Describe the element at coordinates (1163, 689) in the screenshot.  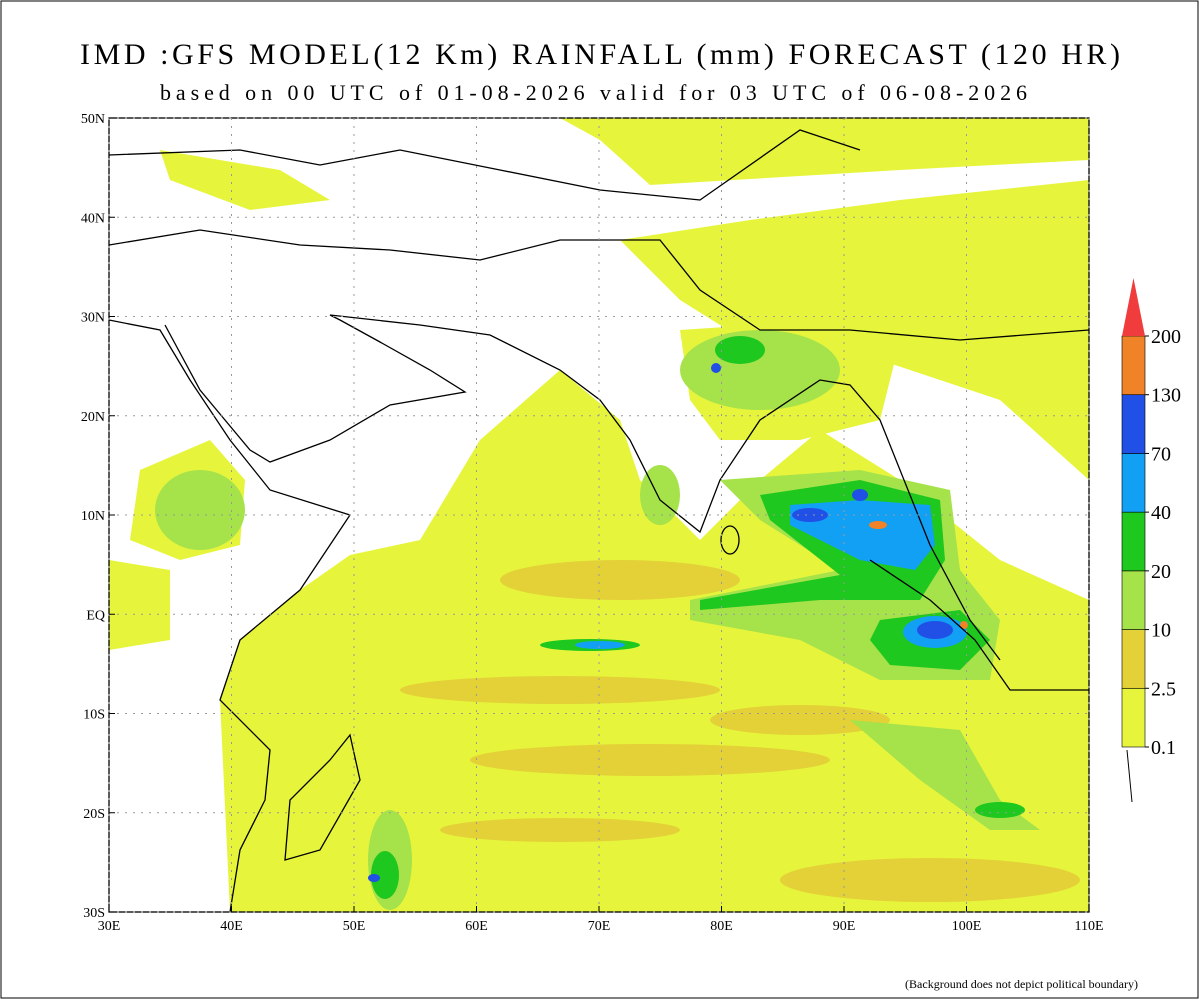
I see `legend-label: 2.5` at that location.